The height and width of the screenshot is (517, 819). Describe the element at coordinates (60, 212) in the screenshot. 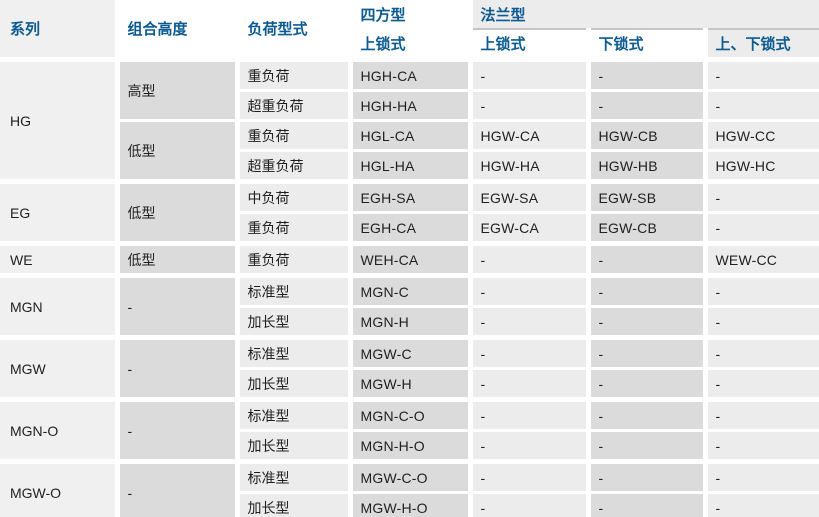

I see `series-cell: EG` at that location.